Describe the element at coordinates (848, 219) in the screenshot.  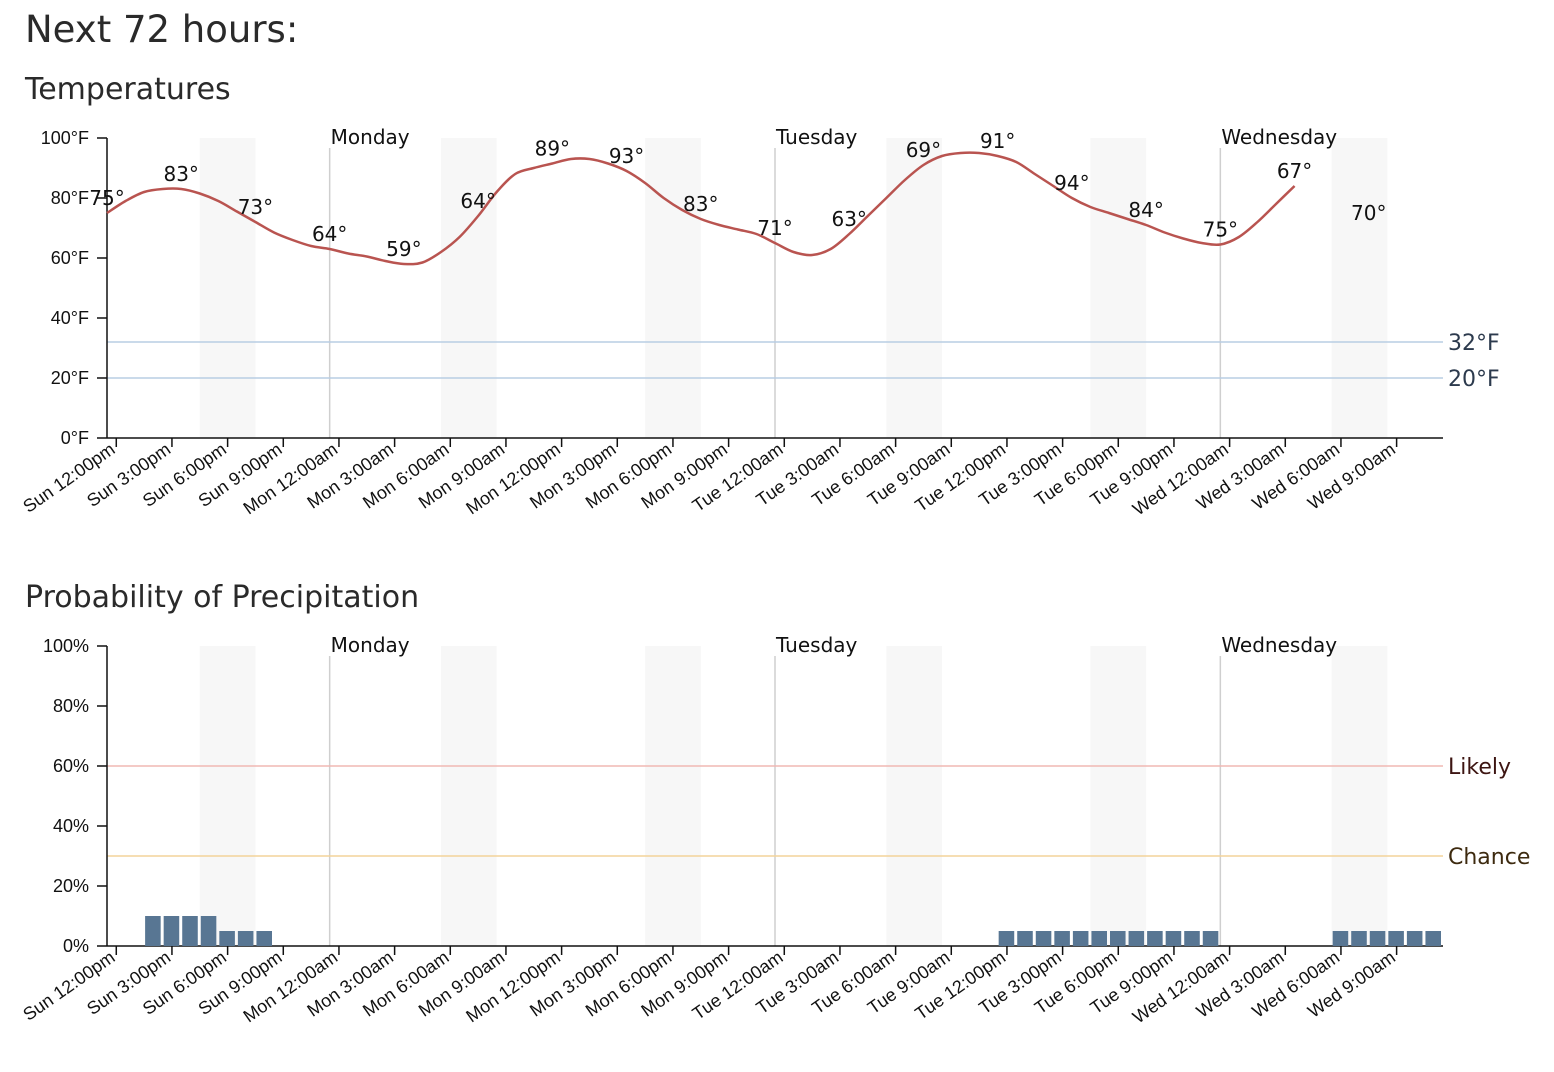
I see `temperature-point-label: 63°` at that location.